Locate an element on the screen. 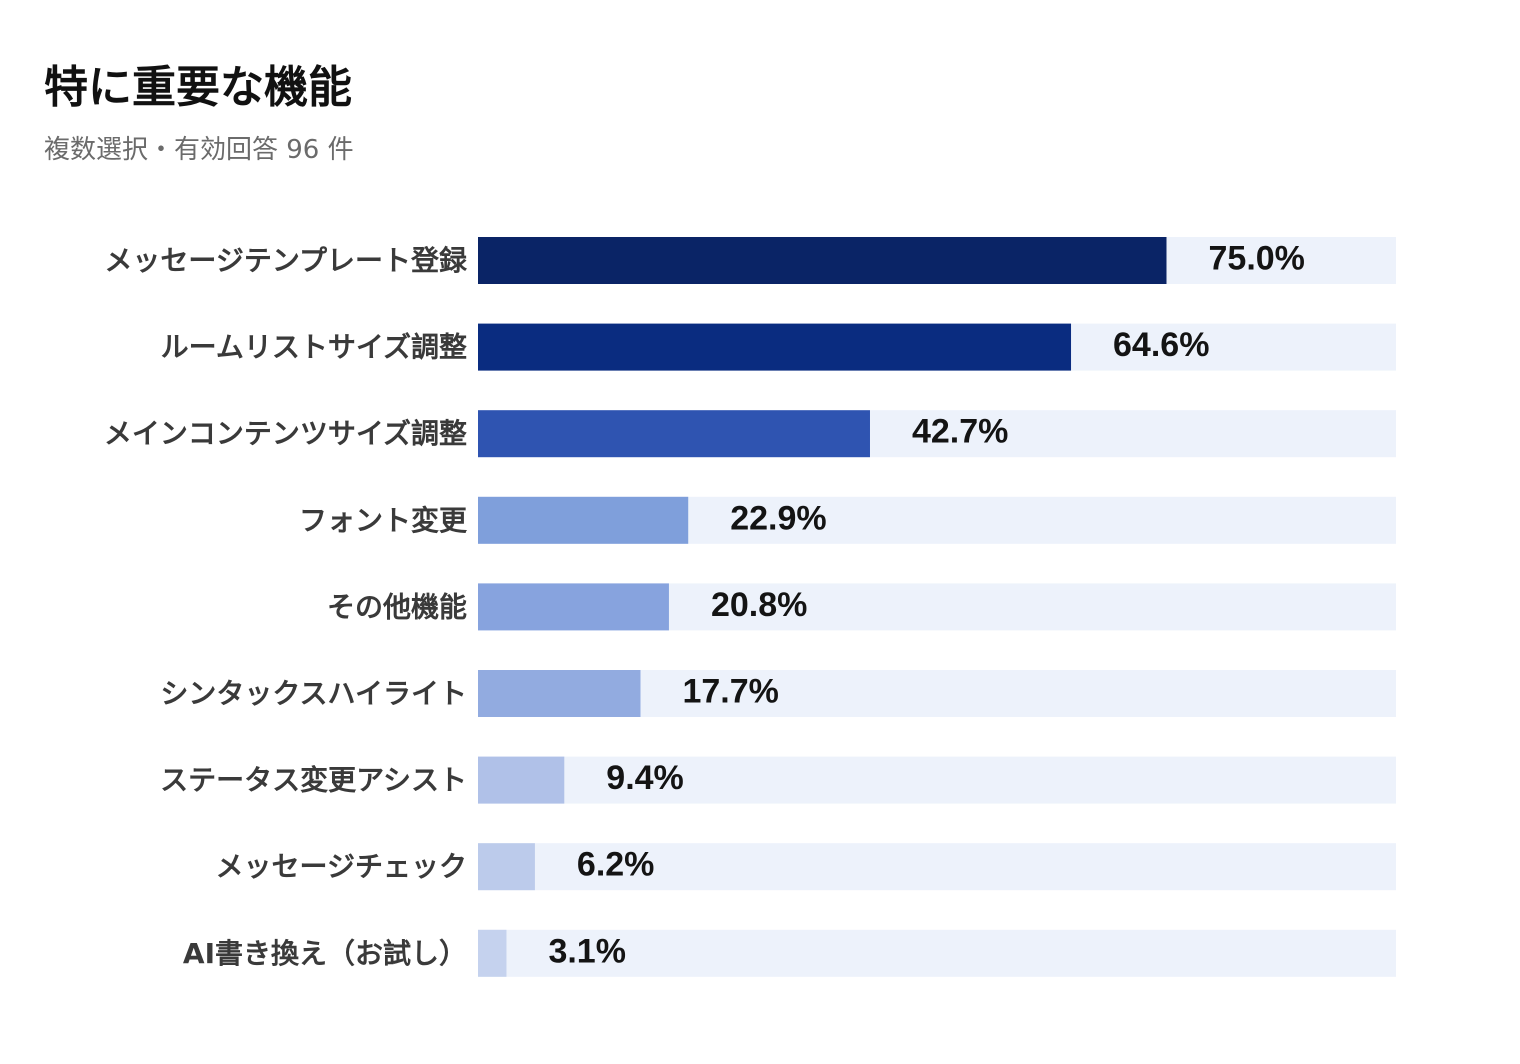 This screenshot has height=1064, width=1520. value-label: 22.9% is located at coordinates (778, 518).